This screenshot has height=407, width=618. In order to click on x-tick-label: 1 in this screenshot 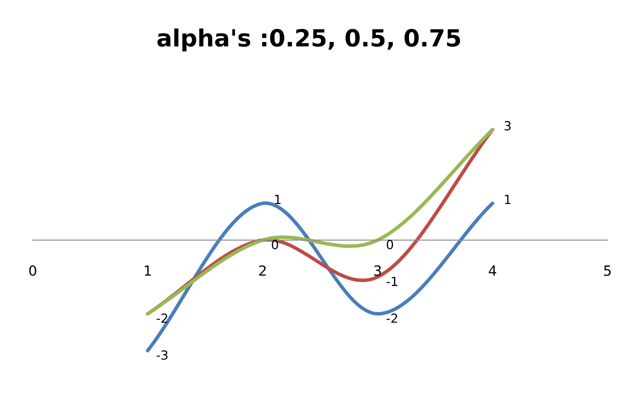, I will do `click(147, 271)`.